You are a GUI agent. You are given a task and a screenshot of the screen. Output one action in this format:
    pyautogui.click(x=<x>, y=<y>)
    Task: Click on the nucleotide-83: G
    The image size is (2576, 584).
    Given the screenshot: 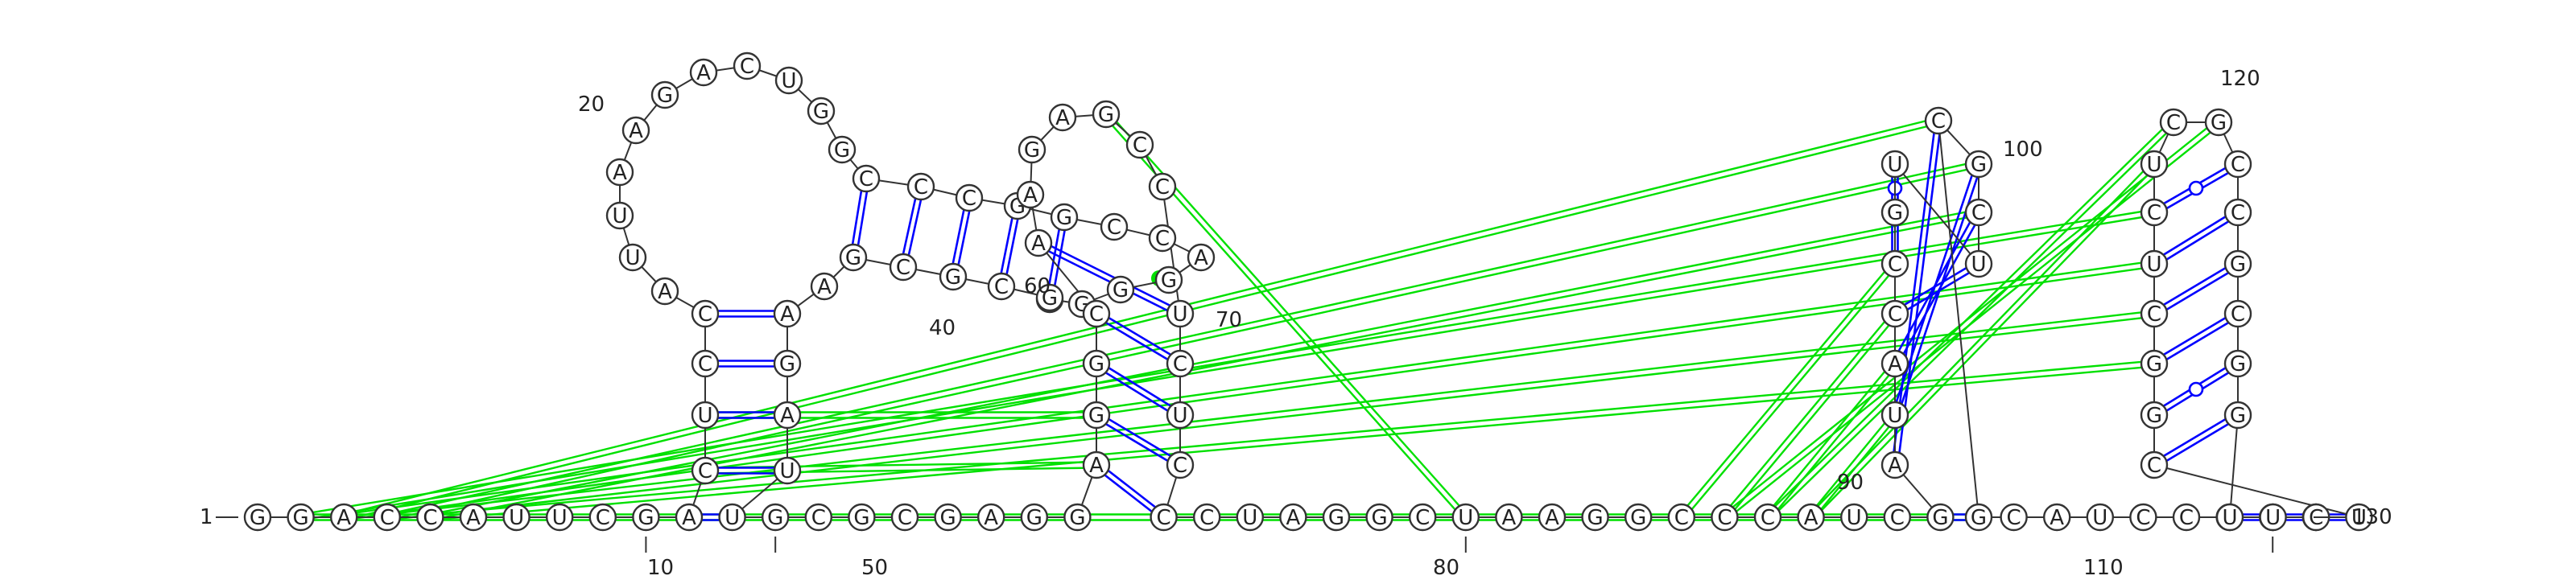 What is the action you would take?
    pyautogui.click(x=1595, y=517)
    